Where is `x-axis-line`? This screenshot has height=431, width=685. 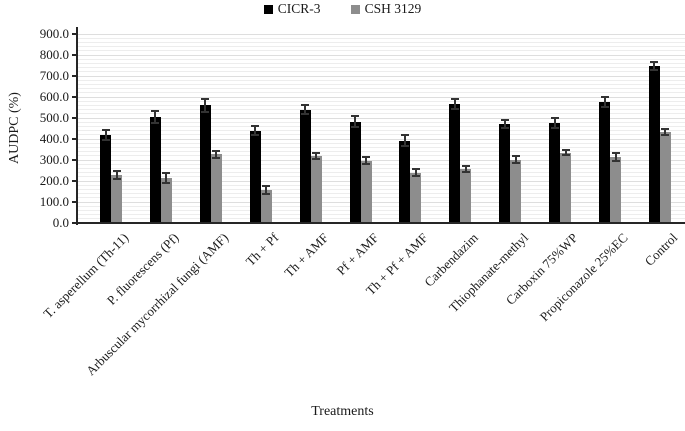
x-axis-line is located at coordinates (381, 223).